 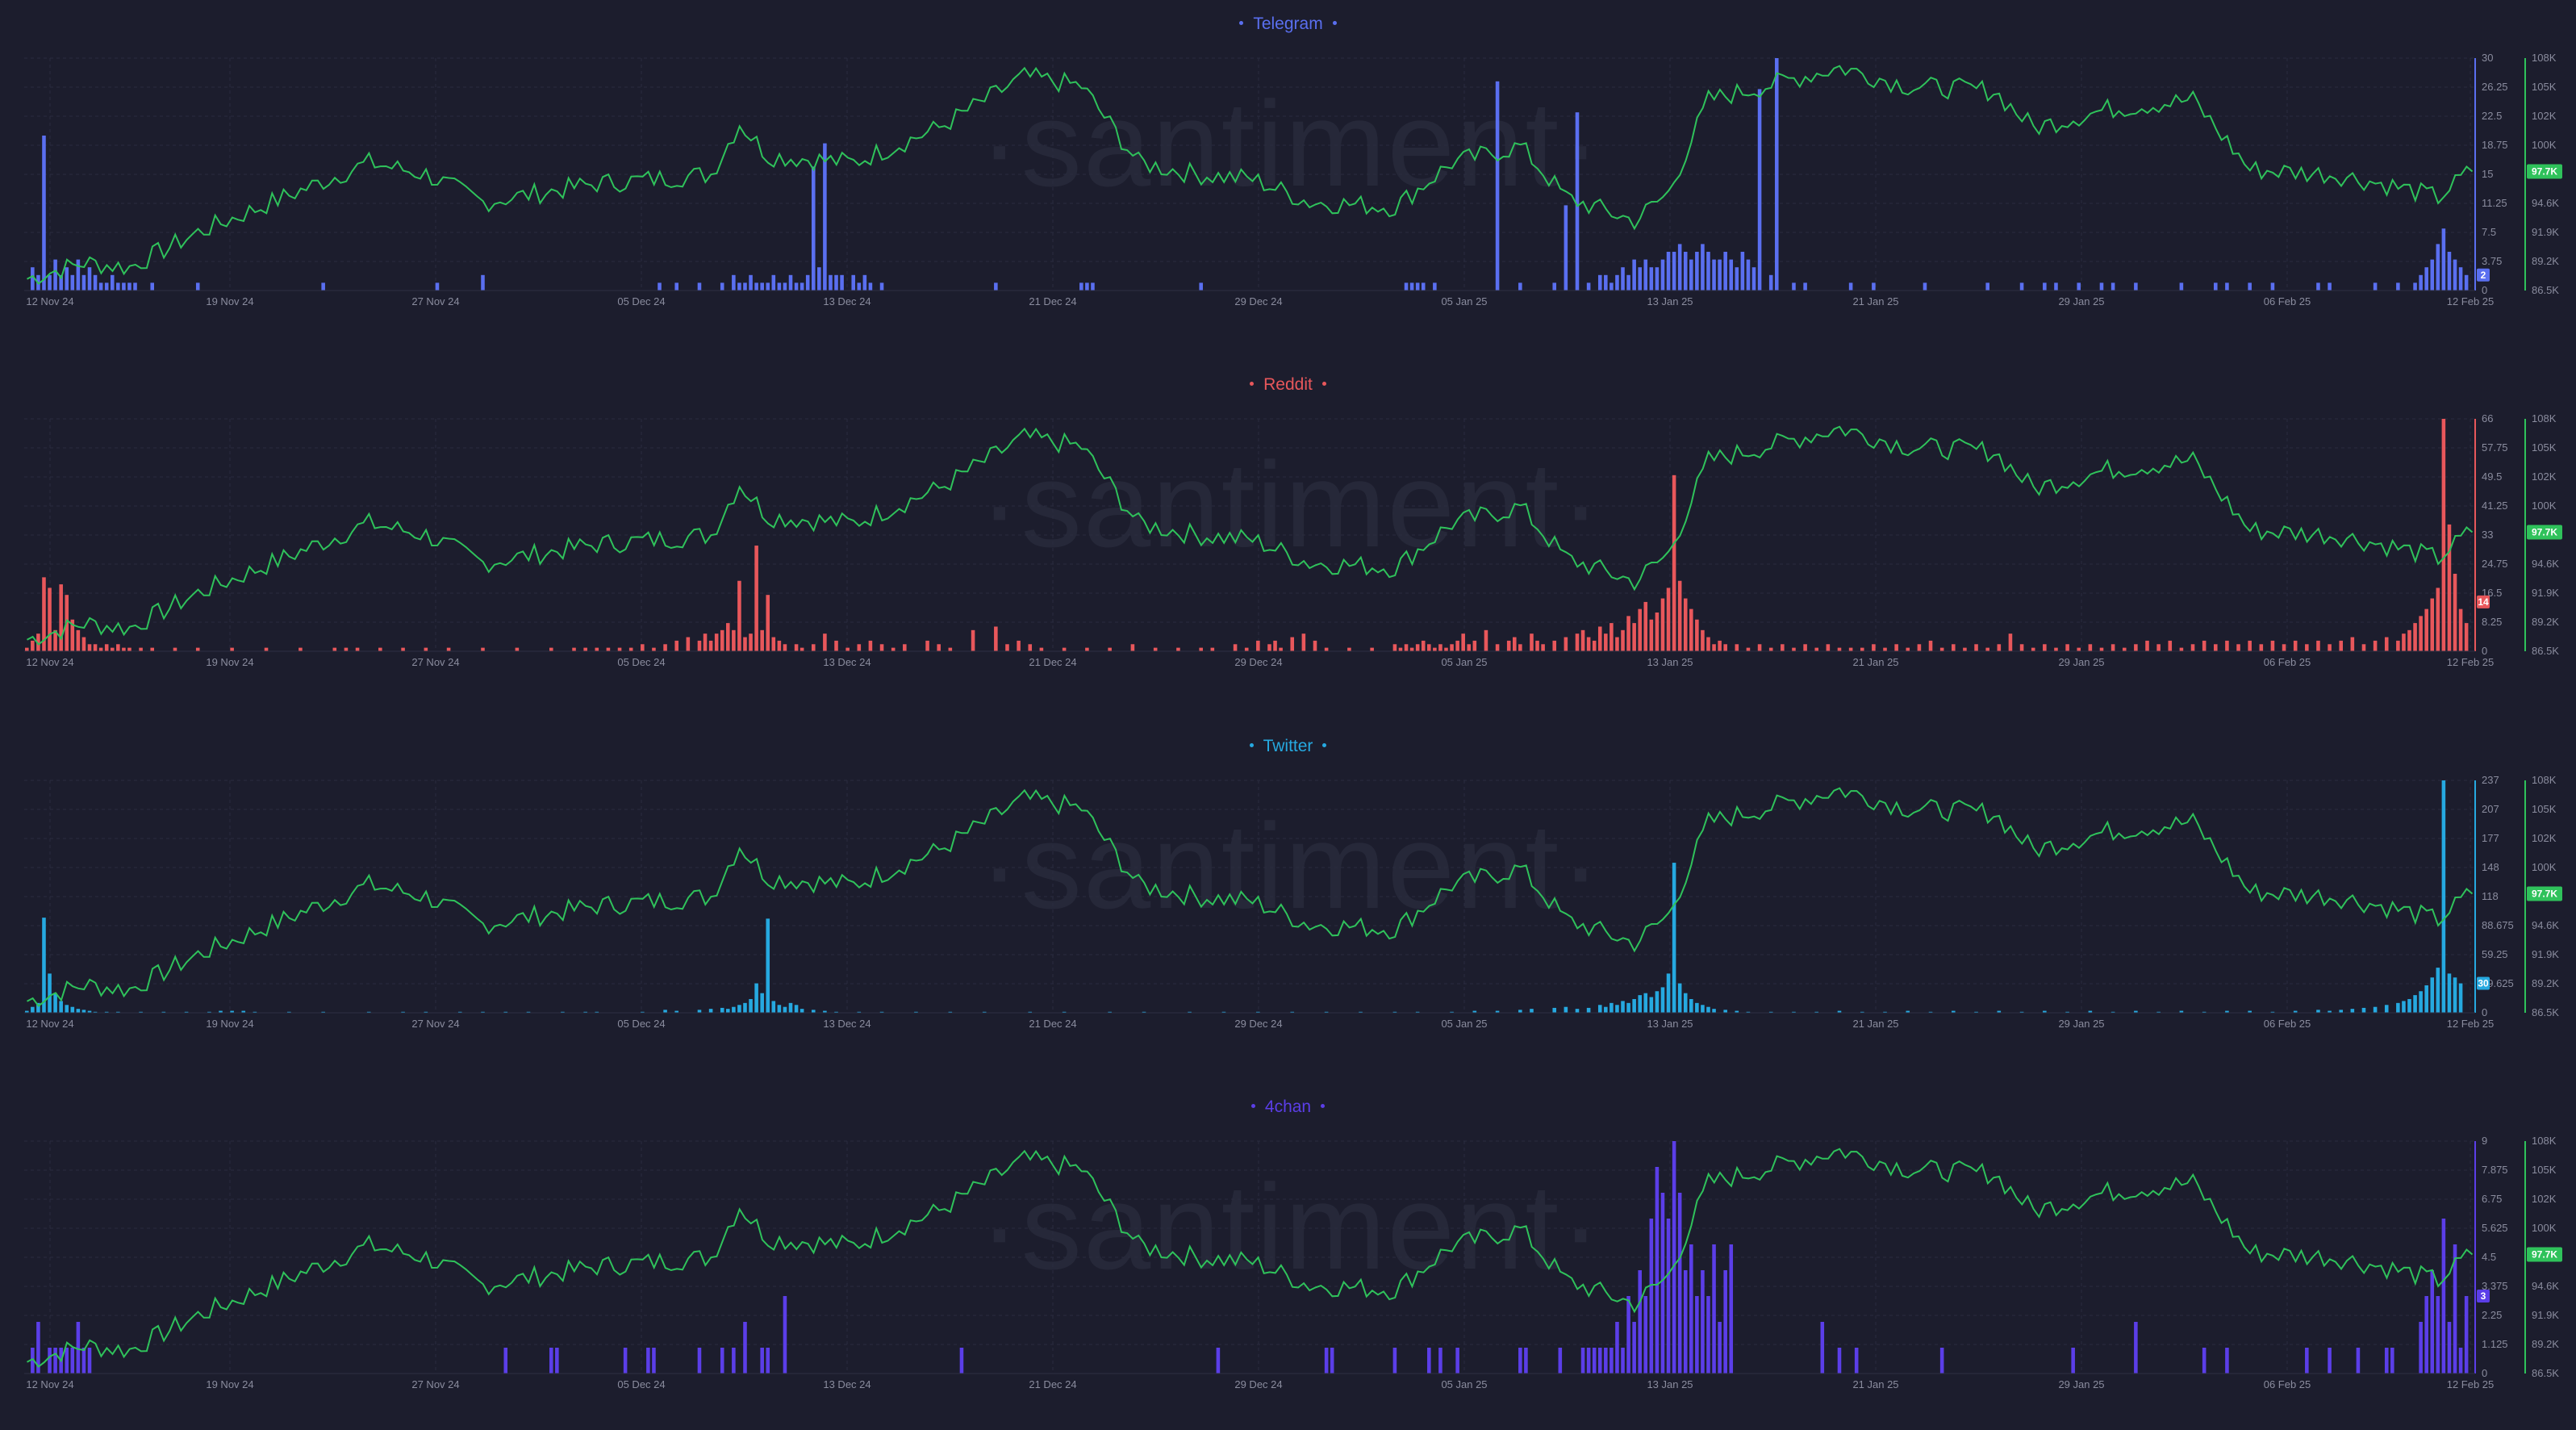 What do you see at coordinates (2495, 1228) in the screenshot?
I see `y-tick-label: 5.625` at bounding box center [2495, 1228].